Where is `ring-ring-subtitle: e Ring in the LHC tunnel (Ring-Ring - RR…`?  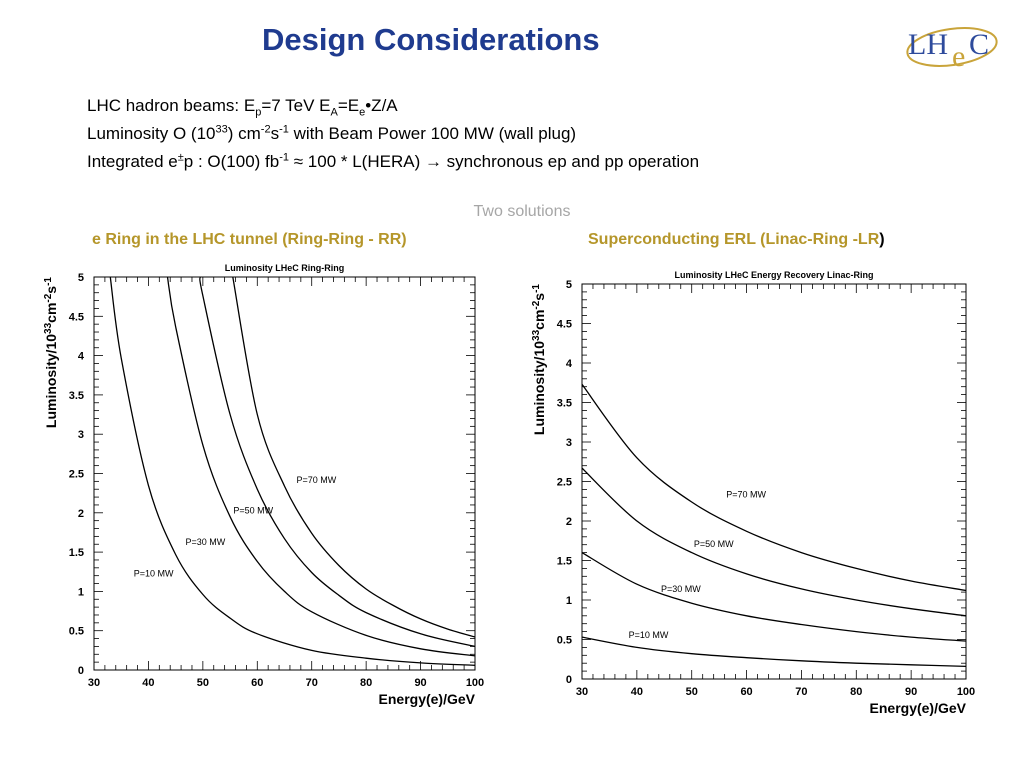
ring-ring-subtitle: e Ring in the LHC tunnel (Ring-Ring - RR… is located at coordinates (249, 239).